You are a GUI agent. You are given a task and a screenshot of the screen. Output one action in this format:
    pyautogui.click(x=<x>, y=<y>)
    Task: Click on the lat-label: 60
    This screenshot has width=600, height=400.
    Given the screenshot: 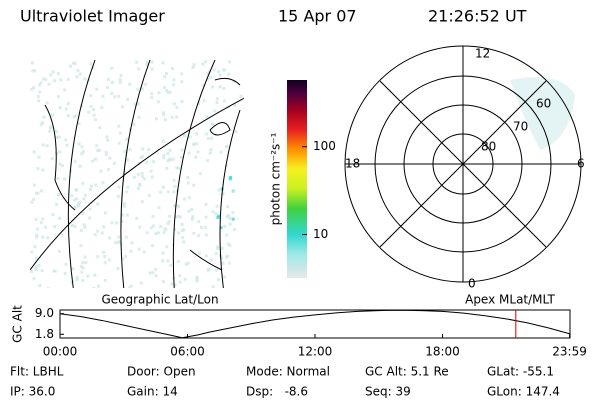 What is the action you would take?
    pyautogui.click(x=543, y=104)
    